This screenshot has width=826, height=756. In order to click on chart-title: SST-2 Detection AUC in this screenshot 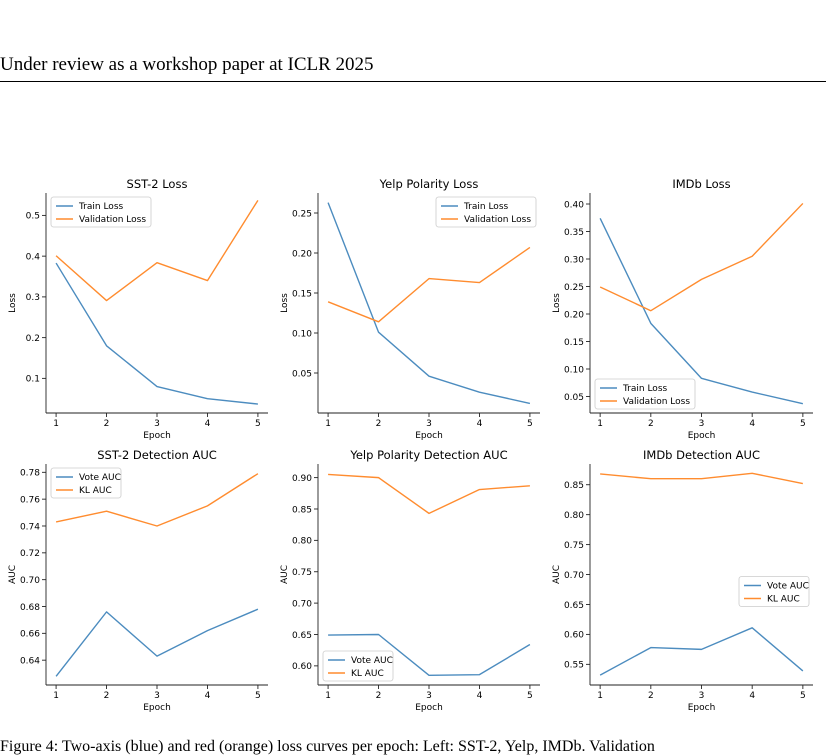, I will do `click(157, 455)`.